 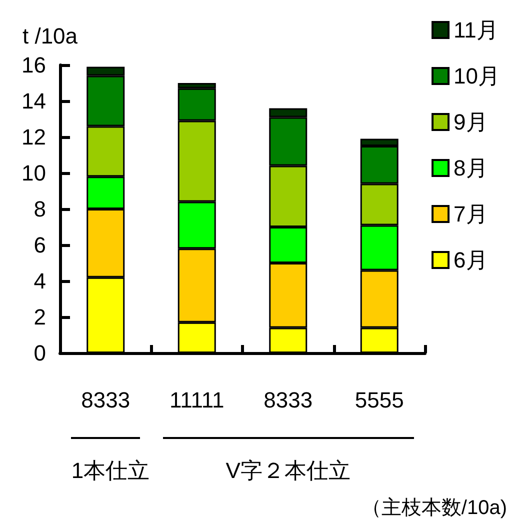 I want to click on legend-label: 8月, so click(x=471, y=168).